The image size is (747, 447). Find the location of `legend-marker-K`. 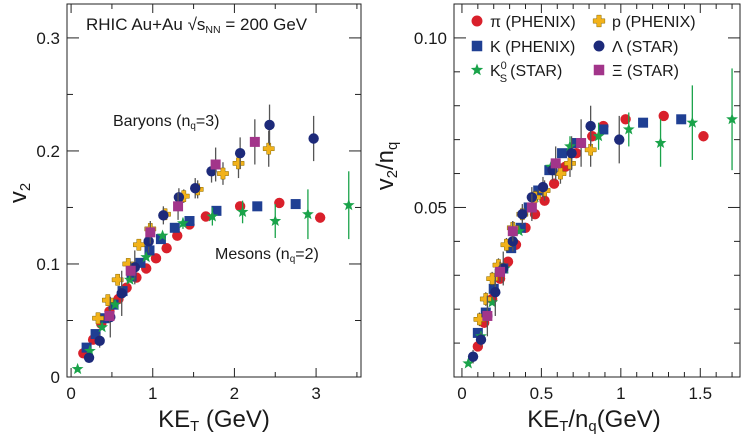

legend-marker-K is located at coordinates (477, 46).